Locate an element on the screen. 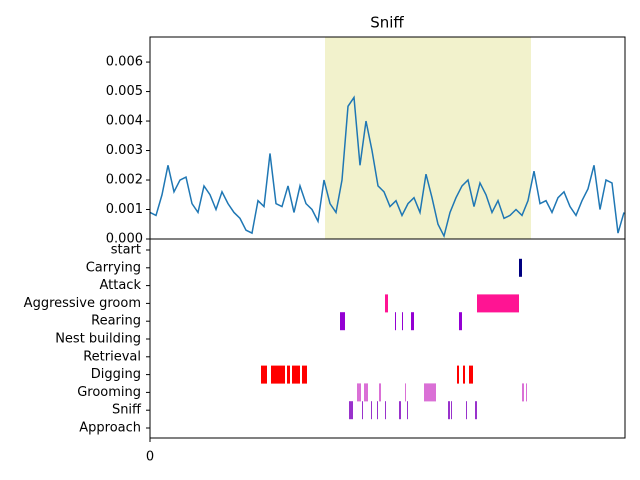 This screenshot has height=480, width=640. y-tick-label: 0.003 is located at coordinates (124, 150).